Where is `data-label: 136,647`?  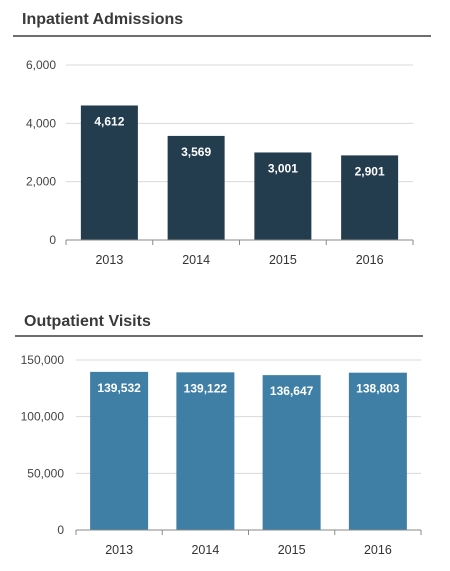
data-label: 136,647 is located at coordinates (292, 391).